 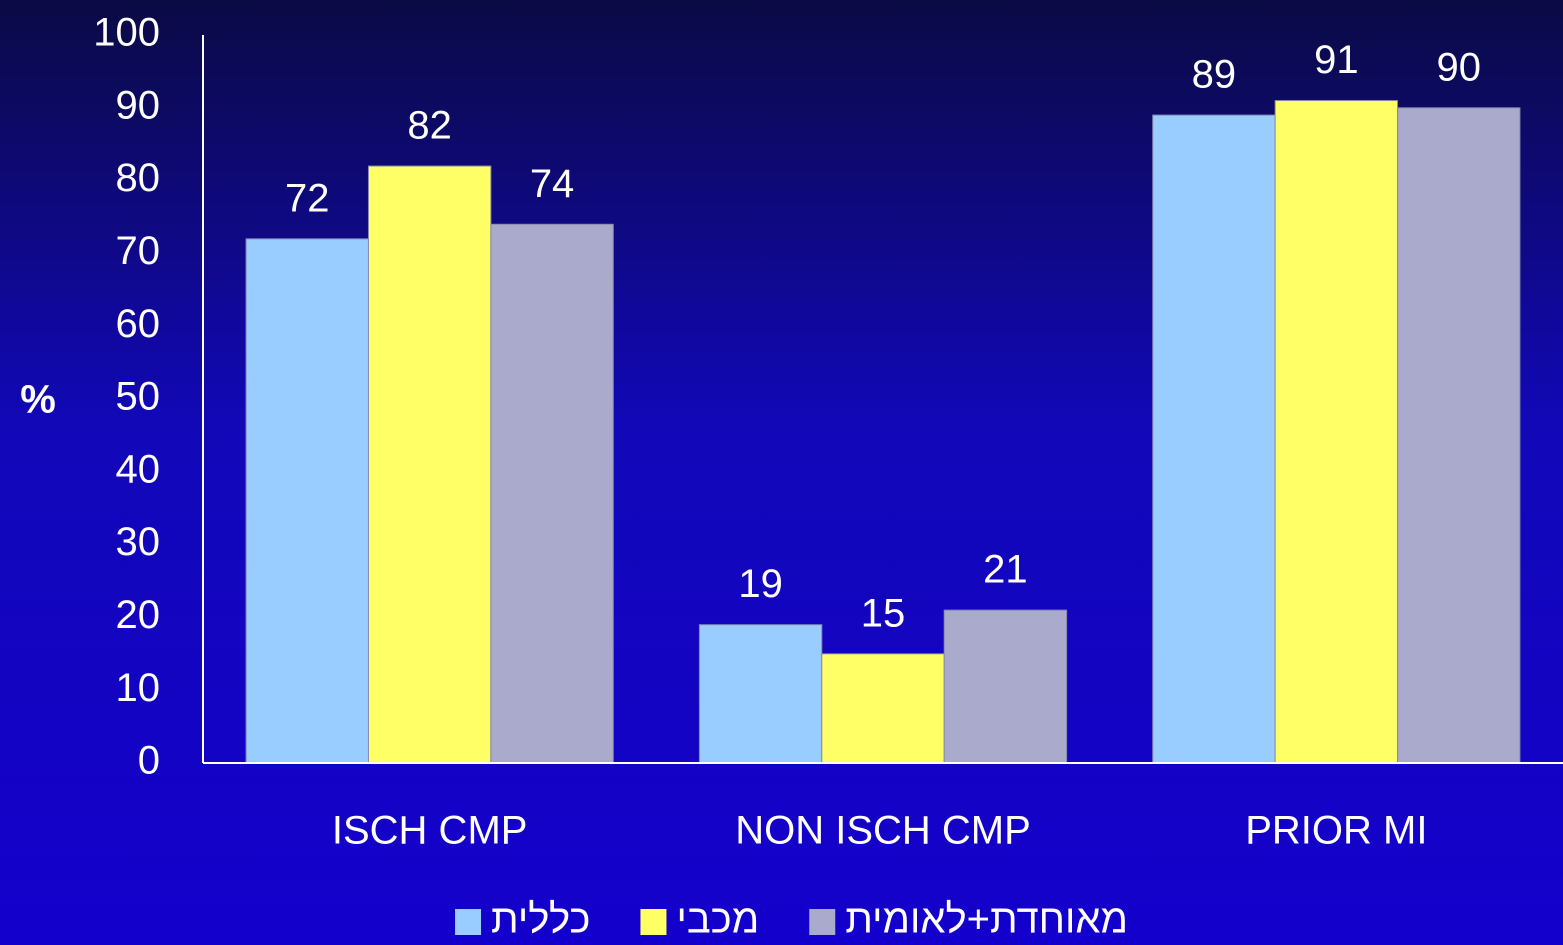 I want to click on x-tick-label: ISCH CMP, so click(x=430, y=831).